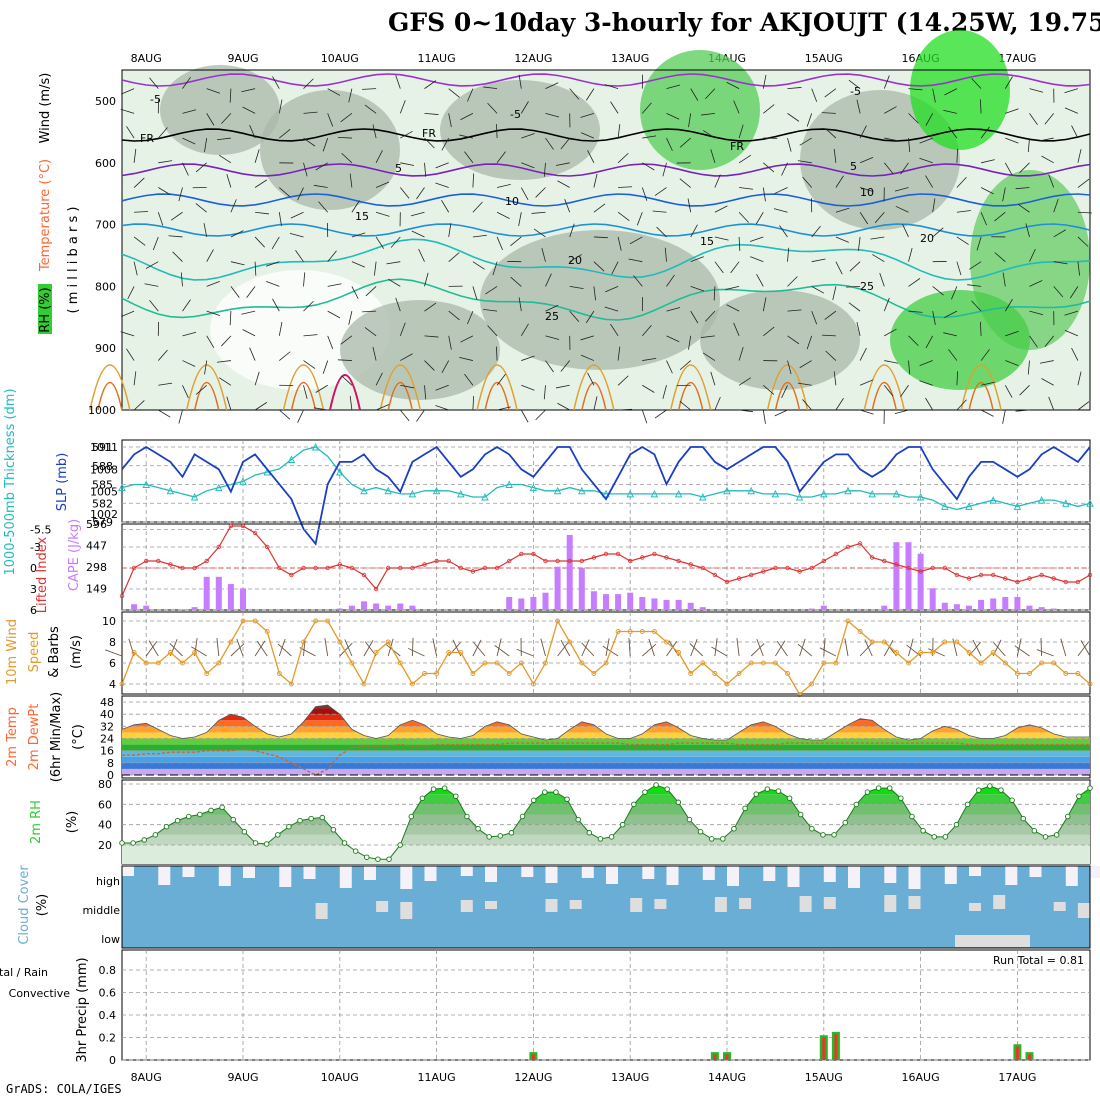  I want to click on temperature-contour-label: 20, so click(927, 238).